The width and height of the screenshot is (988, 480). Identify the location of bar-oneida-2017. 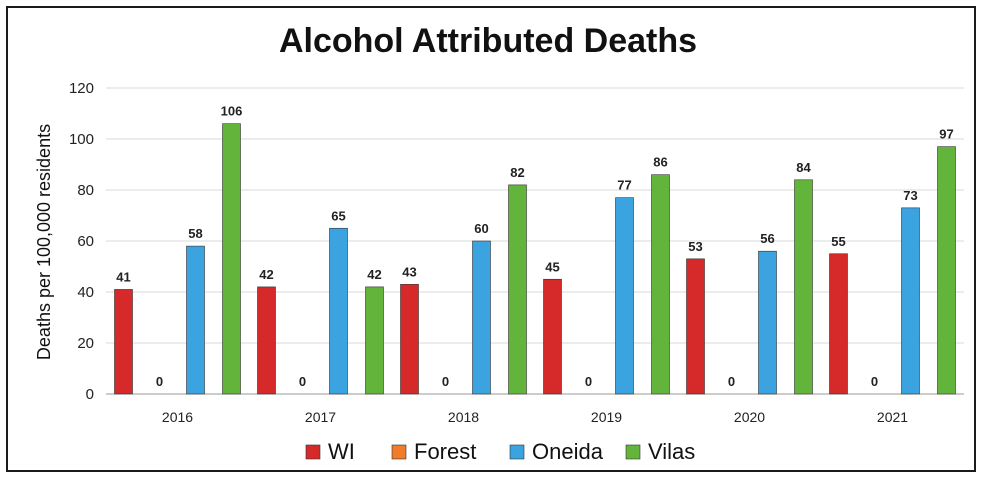
(338, 311).